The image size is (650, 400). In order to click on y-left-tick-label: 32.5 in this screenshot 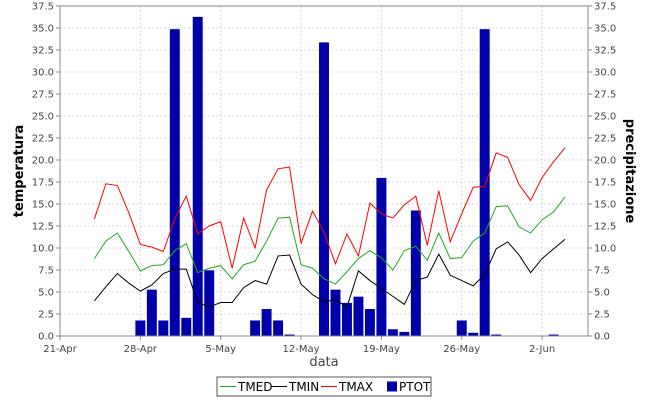, I will do `click(43, 51)`.